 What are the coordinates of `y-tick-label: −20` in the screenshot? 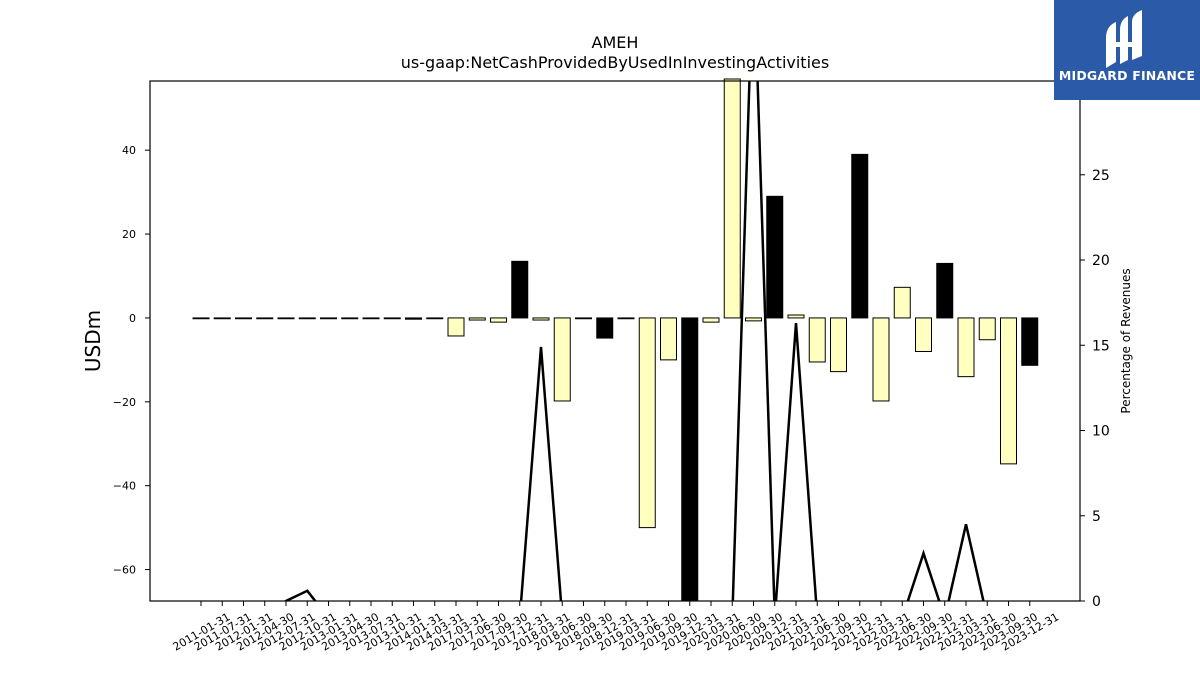 It's located at (124, 402).